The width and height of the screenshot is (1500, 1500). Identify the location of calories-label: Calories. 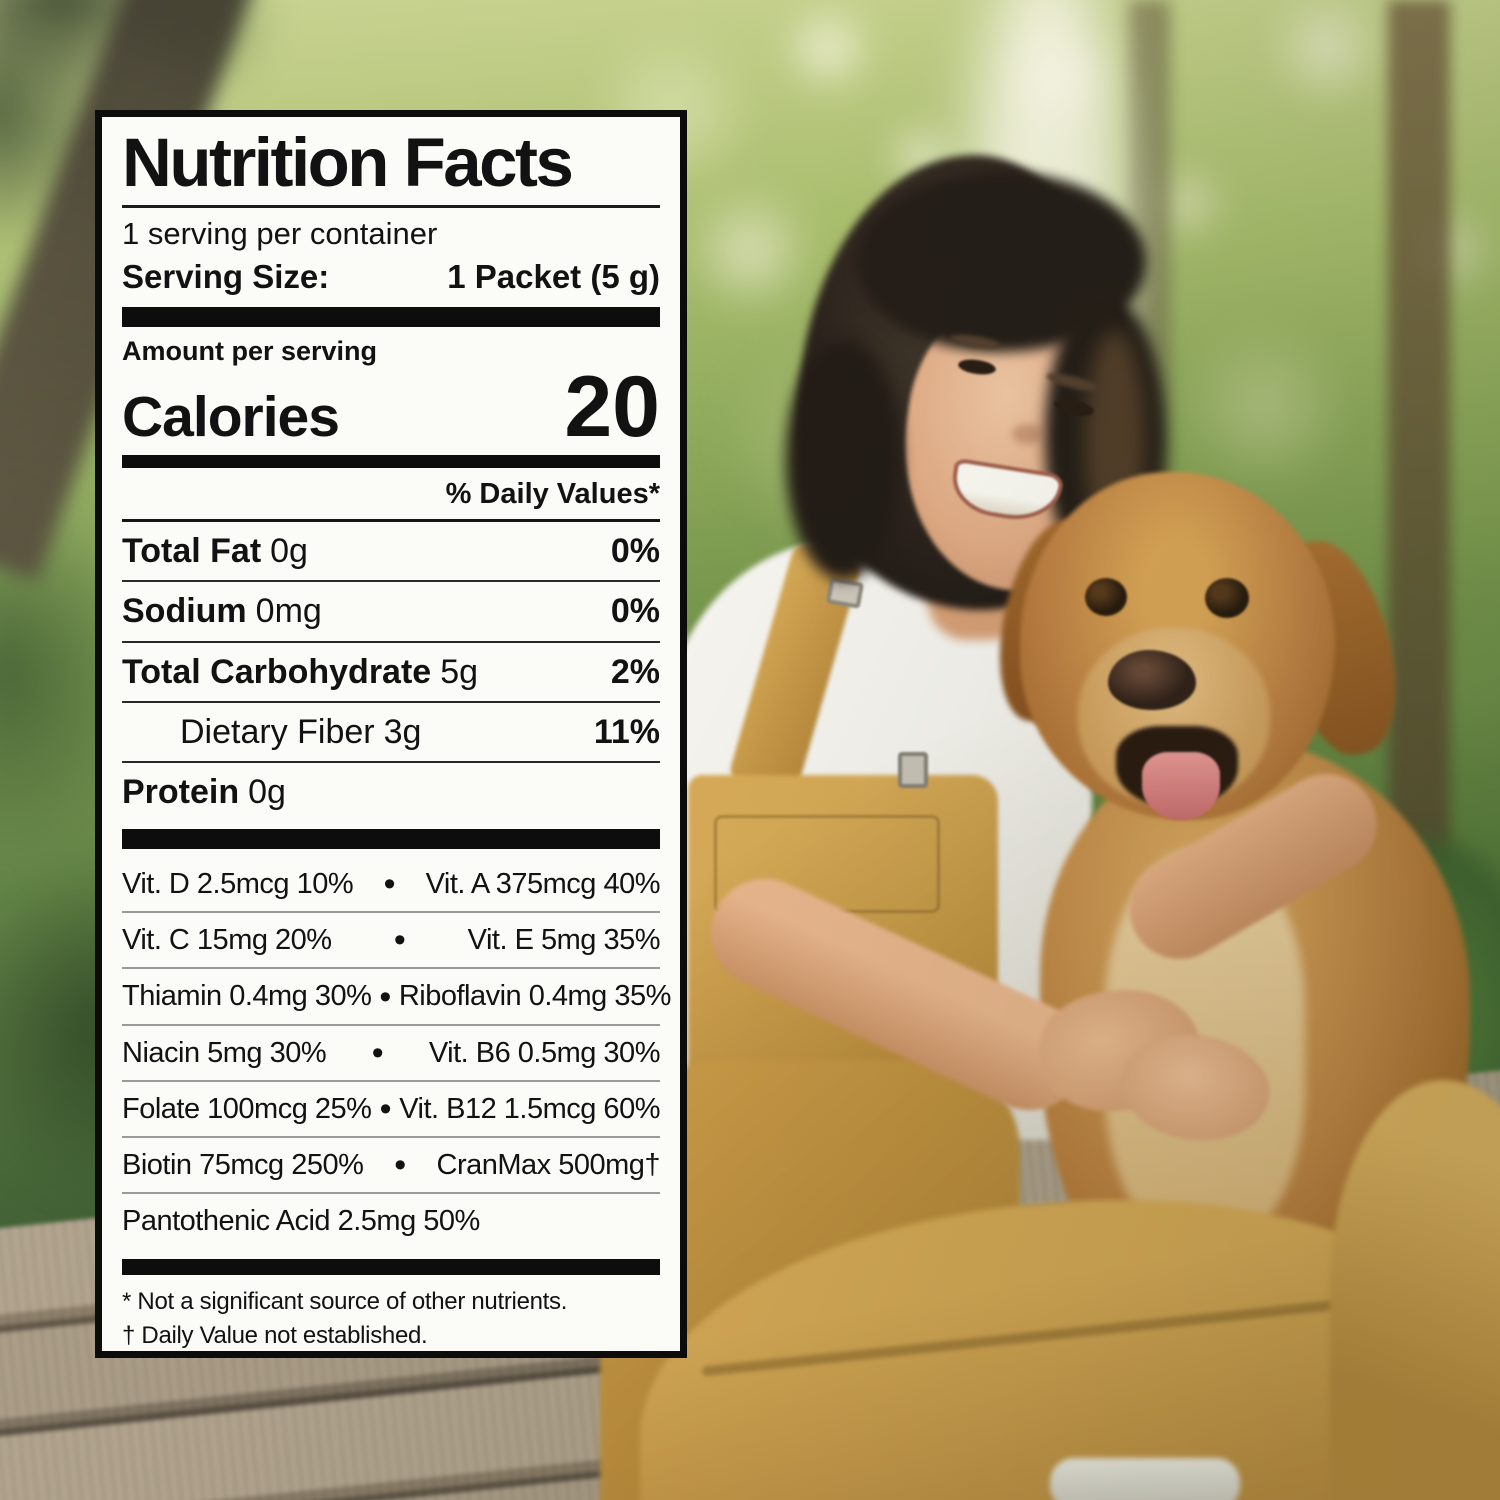
(231, 417).